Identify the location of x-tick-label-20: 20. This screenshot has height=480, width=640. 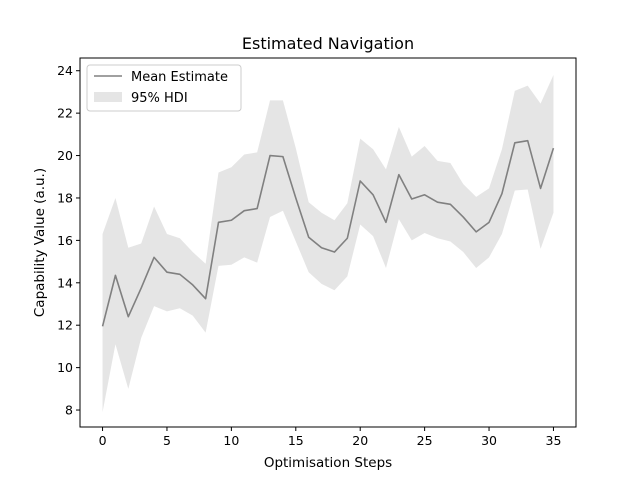
(360, 440).